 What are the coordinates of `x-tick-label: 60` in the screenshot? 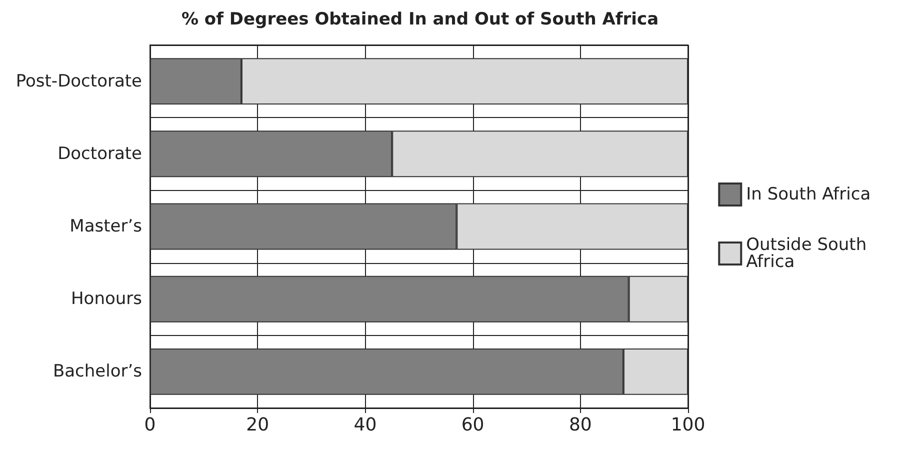 It's located at (472, 425).